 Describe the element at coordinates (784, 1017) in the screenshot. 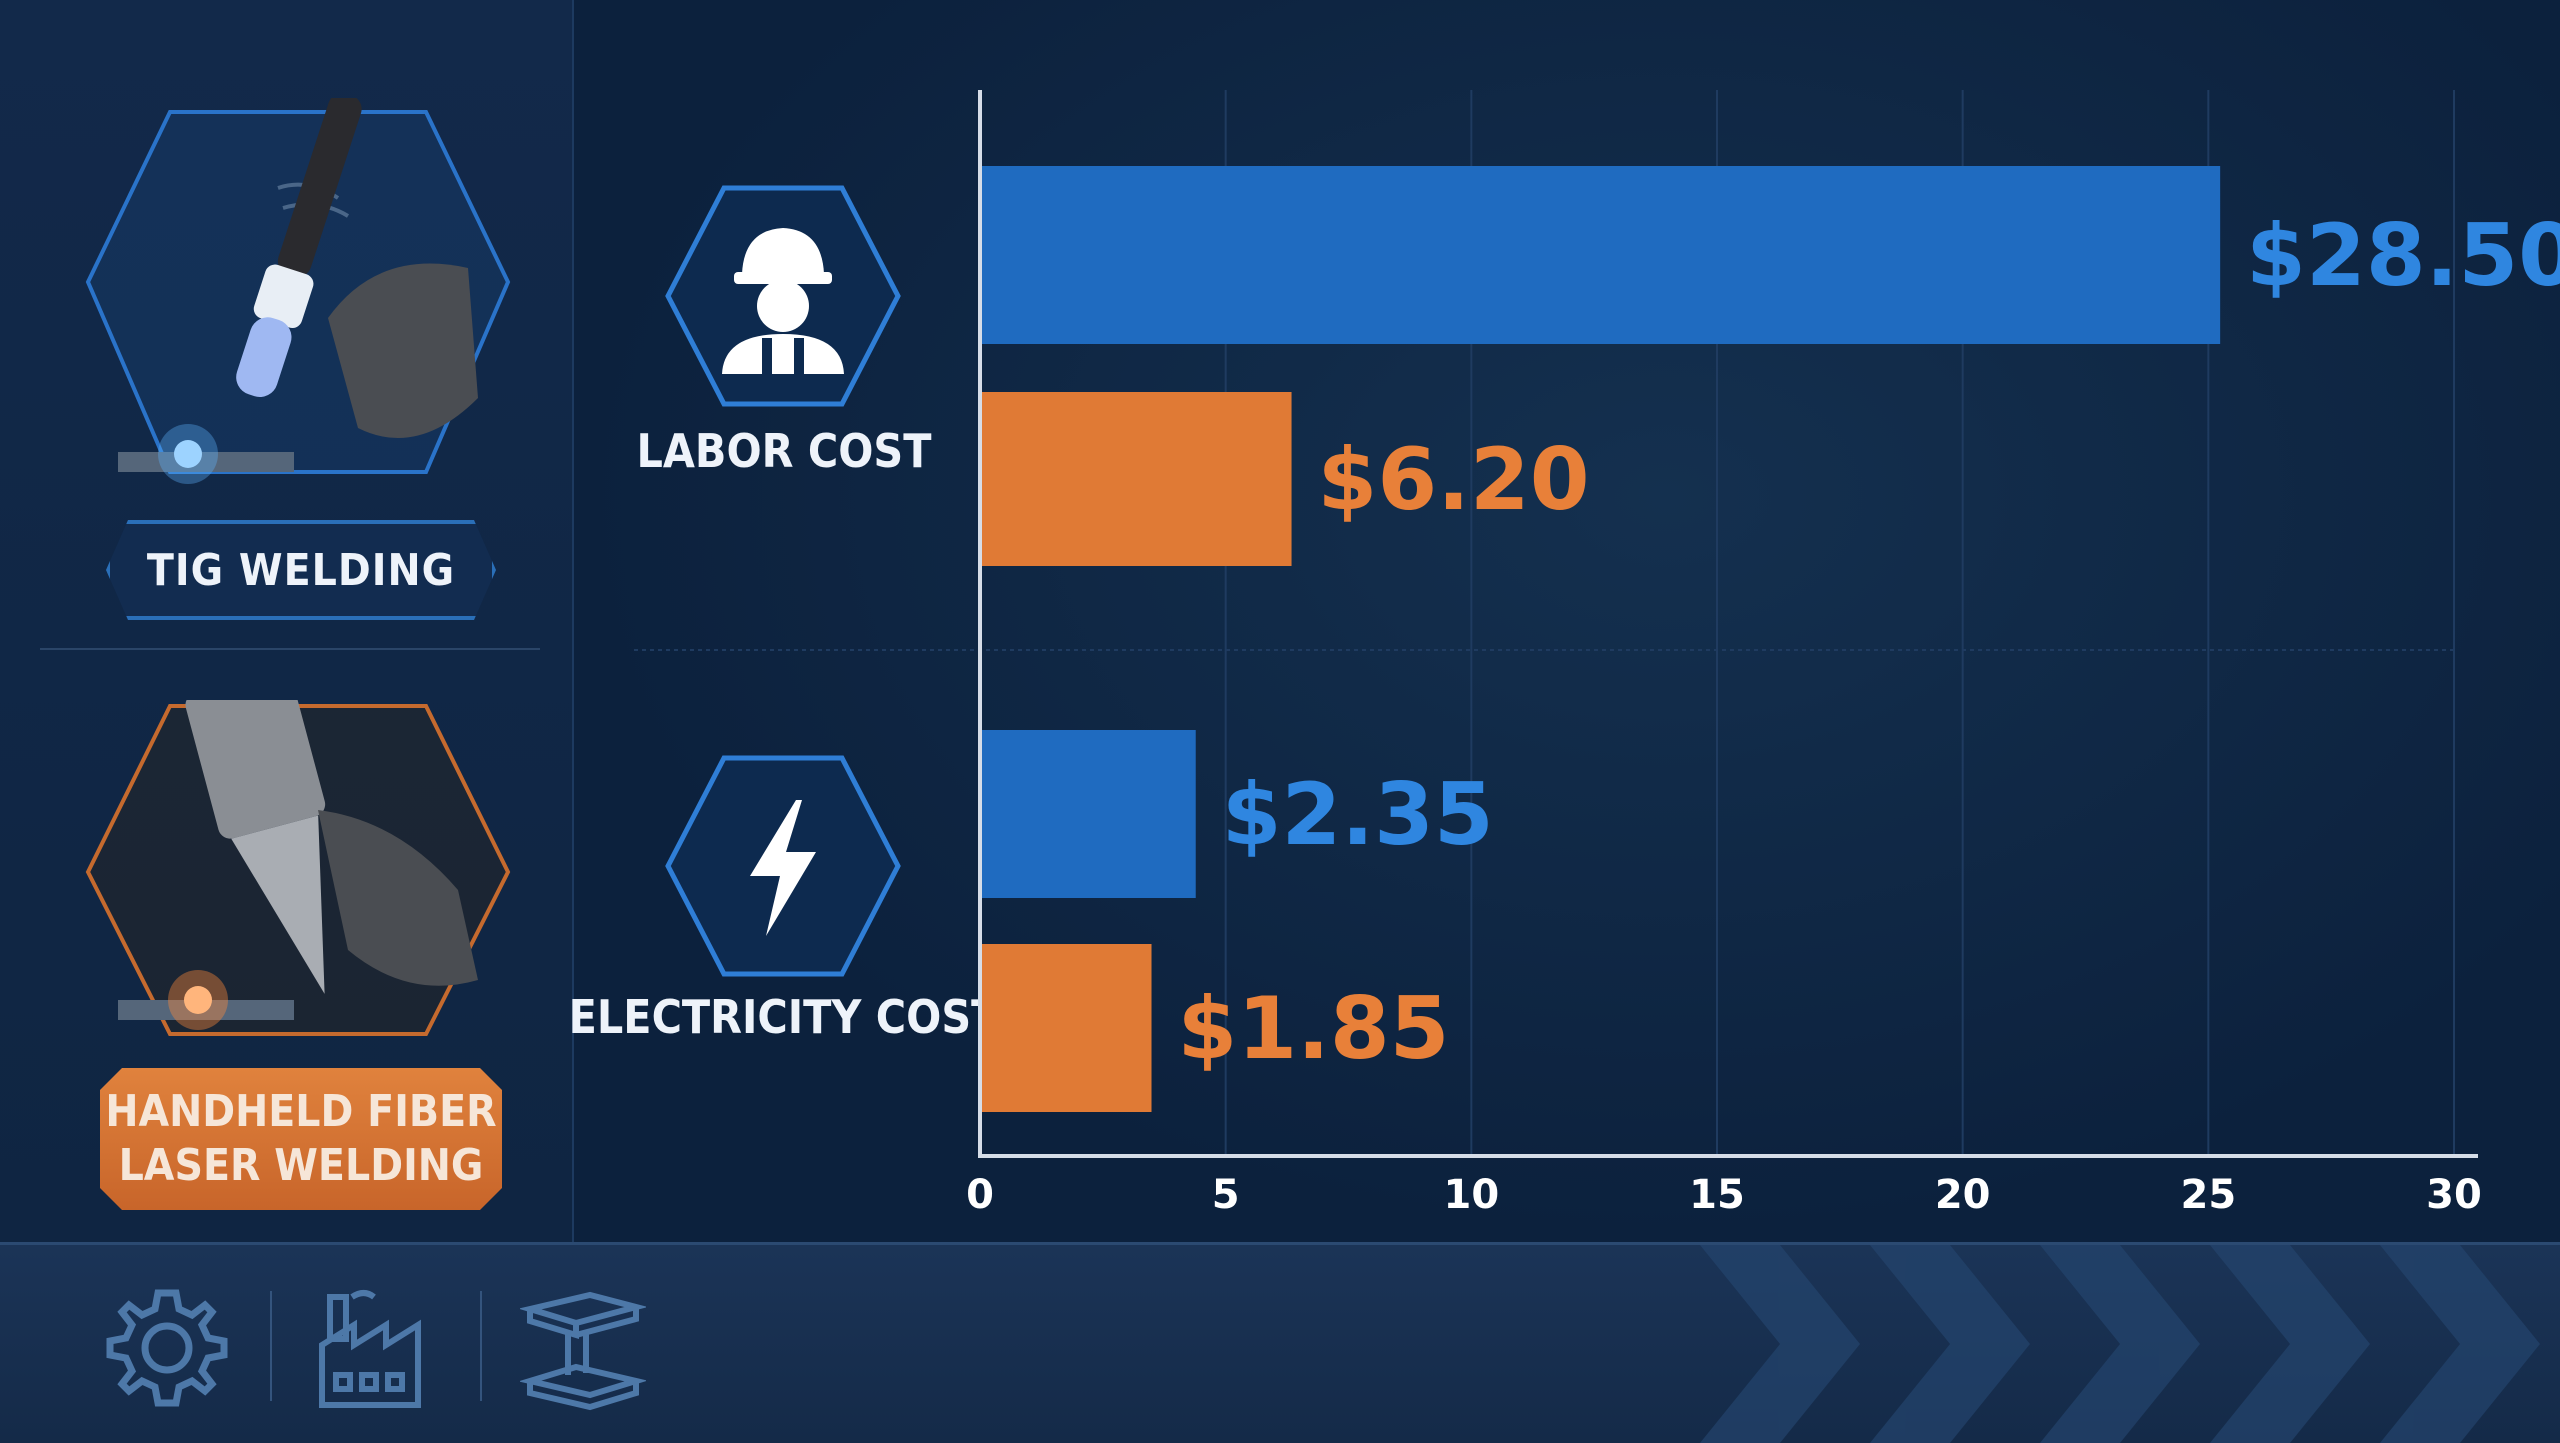

I see `electricity-cost-label: ELECTRICITY COST` at that location.